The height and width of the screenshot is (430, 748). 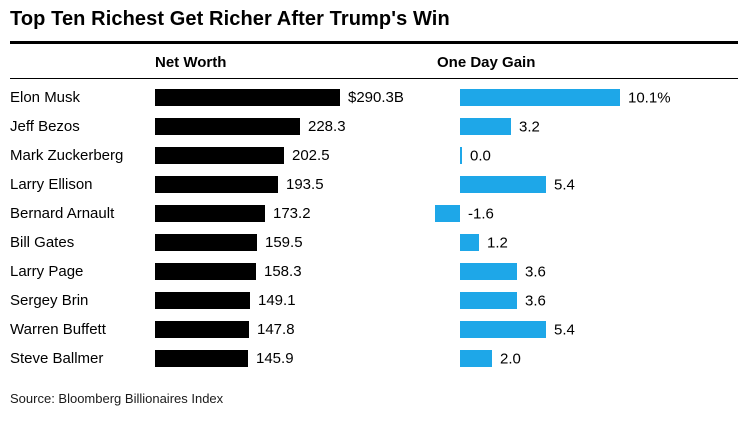 I want to click on table-row: Elon Musk $290.3B 10.1%, so click(x=374, y=97).